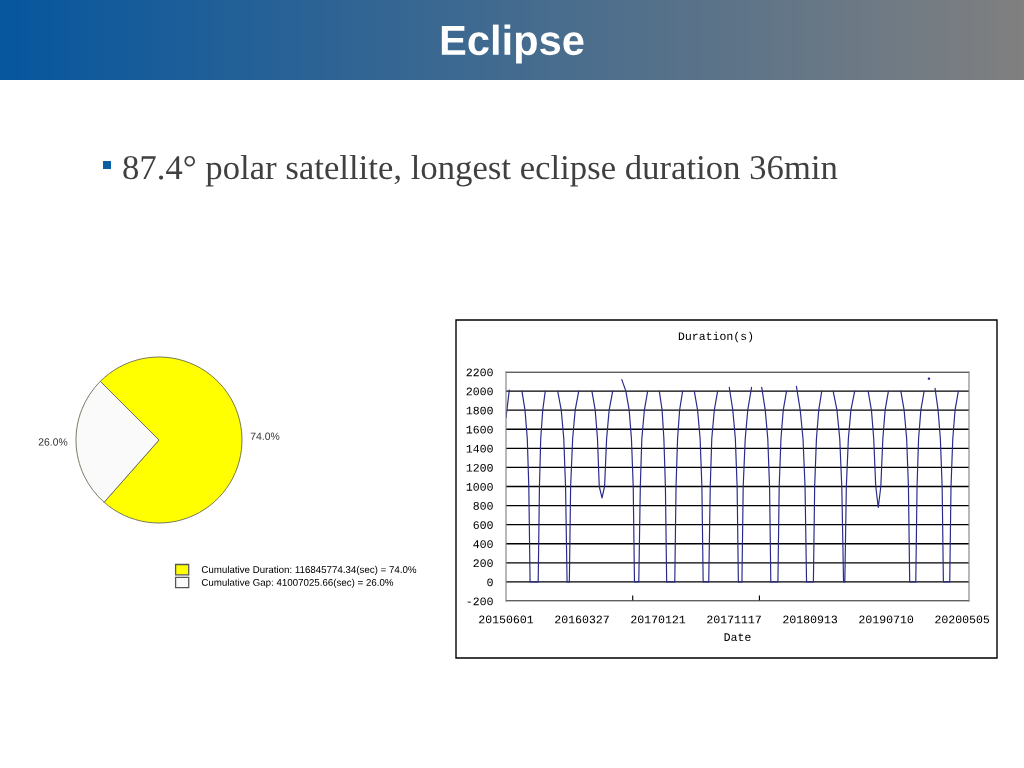 Image resolution: width=1024 pixels, height=768 pixels. I want to click on y-tick-label: 800, so click(483, 506).